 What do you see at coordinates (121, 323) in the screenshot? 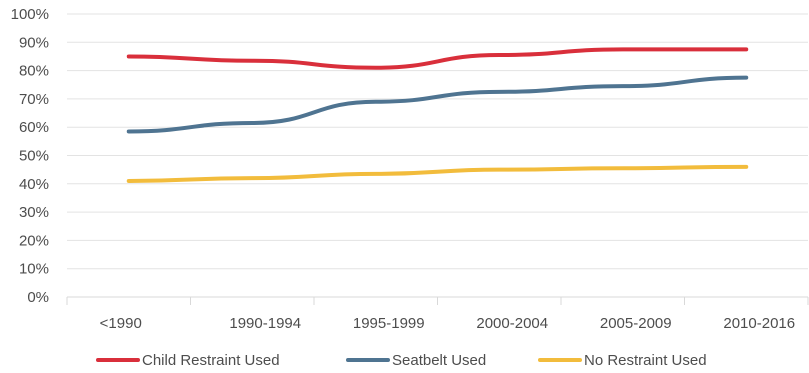
I see `x-tick-label: <1990` at bounding box center [121, 323].